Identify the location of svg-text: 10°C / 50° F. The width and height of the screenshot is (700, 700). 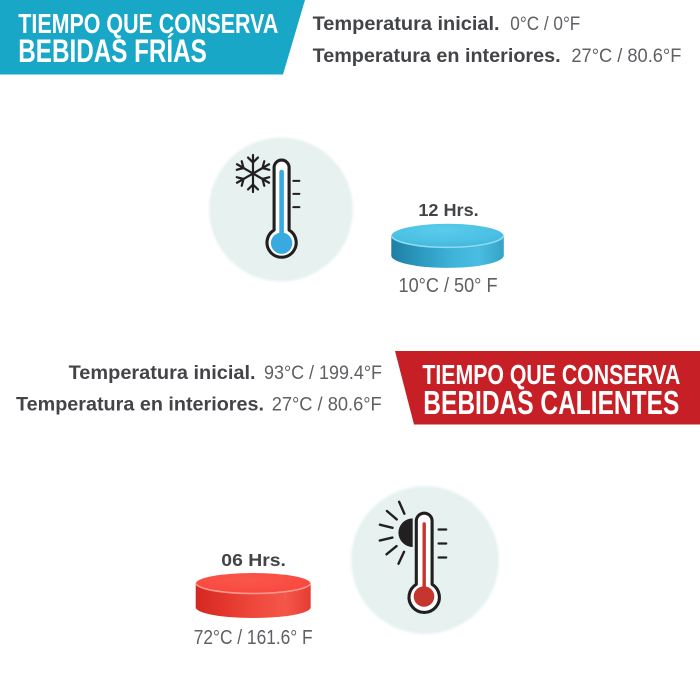
(448, 286).